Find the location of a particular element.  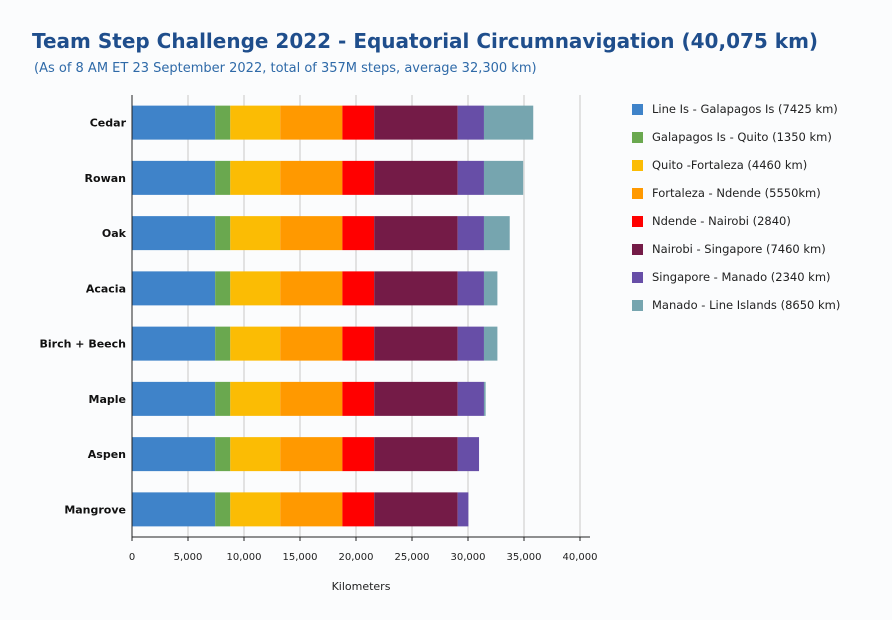

legend-entry: Ndende - Nairobi (2840) is located at coordinates (759, 221).